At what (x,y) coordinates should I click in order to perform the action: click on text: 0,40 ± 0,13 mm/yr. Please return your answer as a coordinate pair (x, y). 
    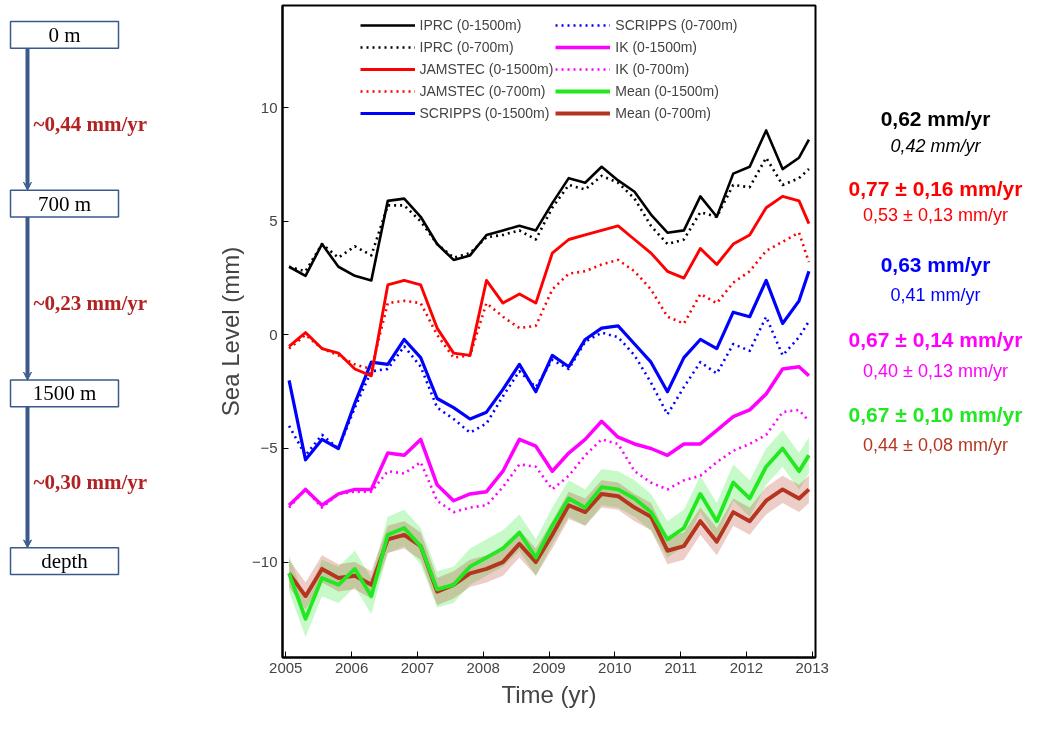
    Looking at the image, I should click on (935, 371).